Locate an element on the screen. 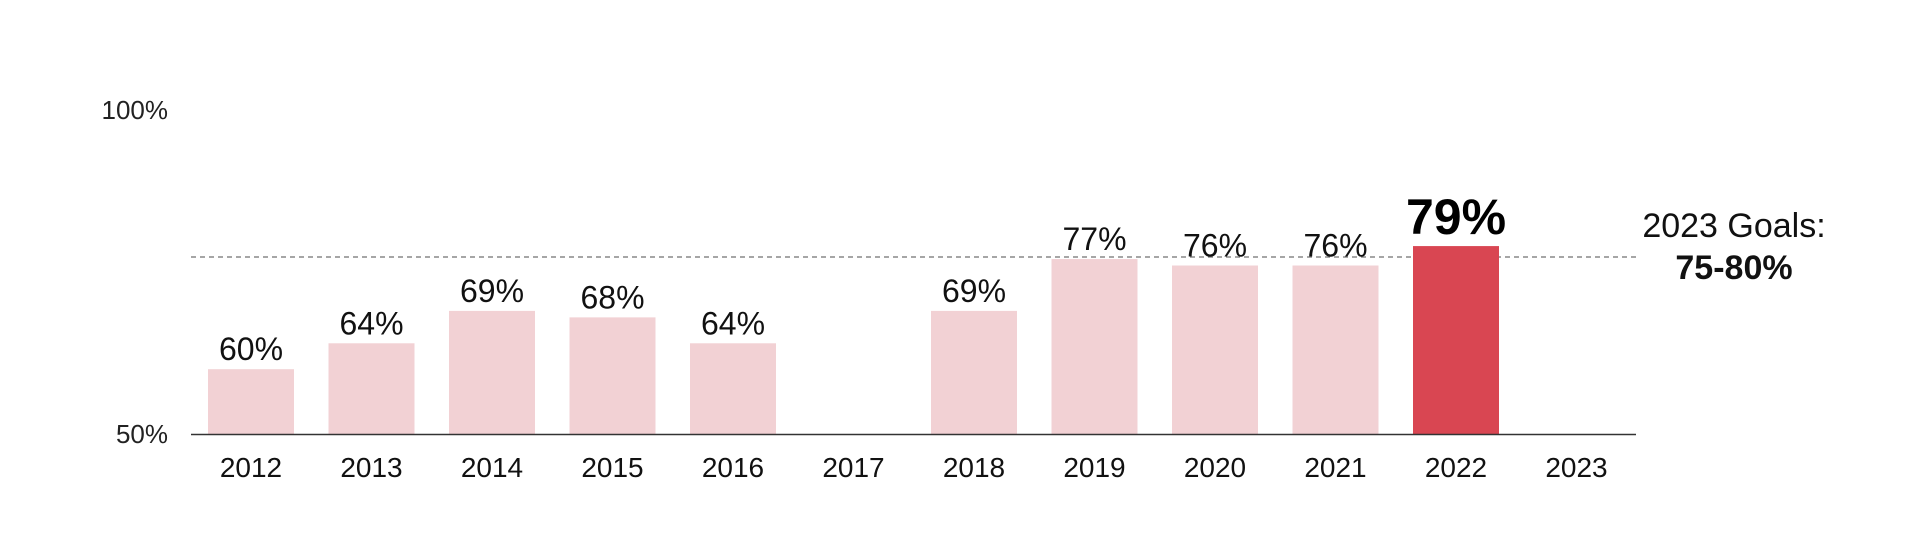 This screenshot has width=1920, height=540. category-label-2023: 2023 is located at coordinates (1576, 467).